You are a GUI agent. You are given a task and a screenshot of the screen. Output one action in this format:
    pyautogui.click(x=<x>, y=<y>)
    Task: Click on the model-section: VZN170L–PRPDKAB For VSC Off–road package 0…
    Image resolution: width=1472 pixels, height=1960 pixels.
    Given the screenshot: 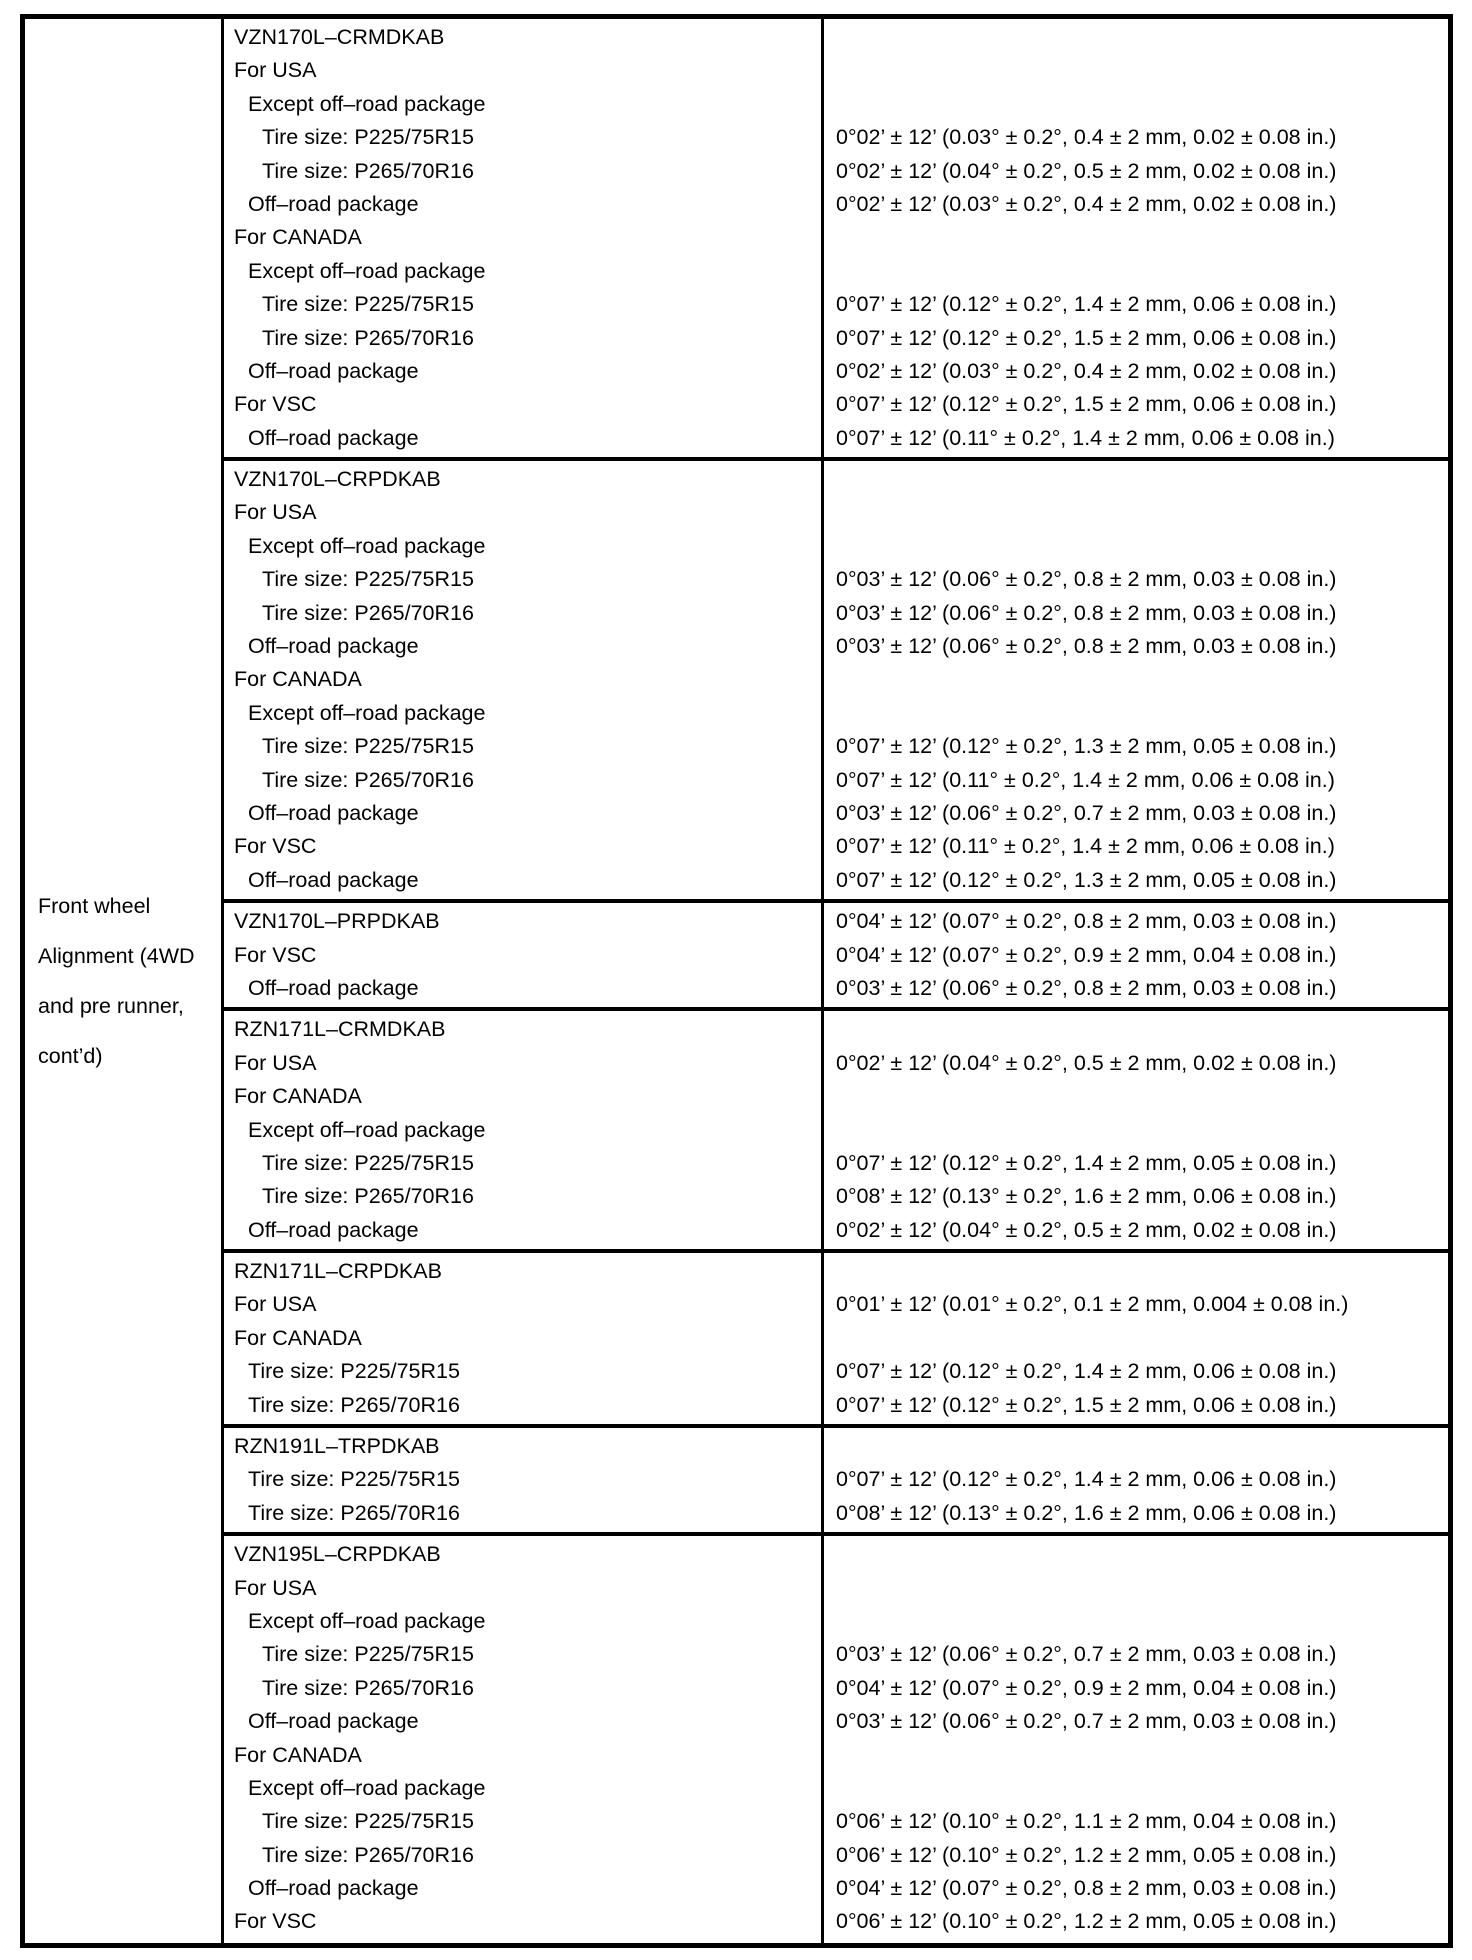 What is the action you would take?
    pyautogui.click(x=836, y=957)
    